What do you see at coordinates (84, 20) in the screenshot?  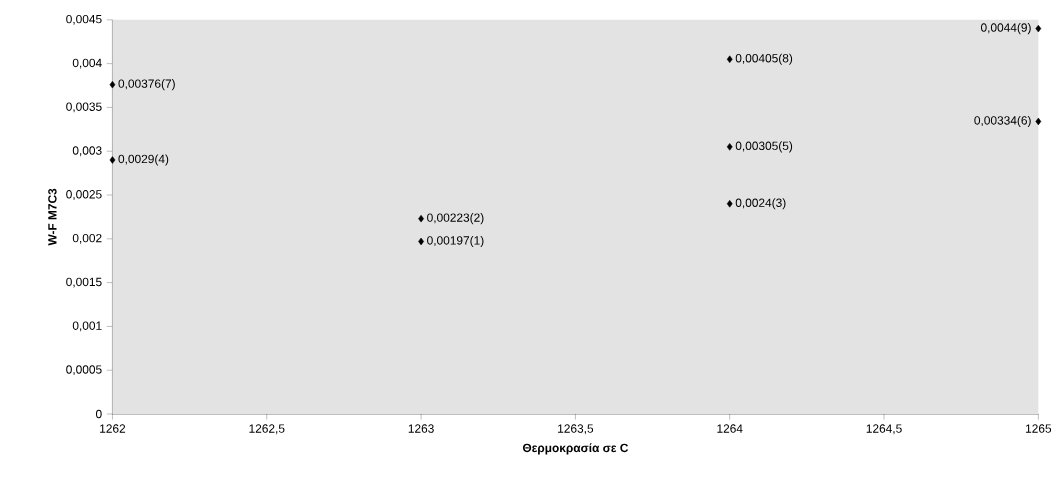 I see `y-tick-label: 0,0045` at bounding box center [84, 20].